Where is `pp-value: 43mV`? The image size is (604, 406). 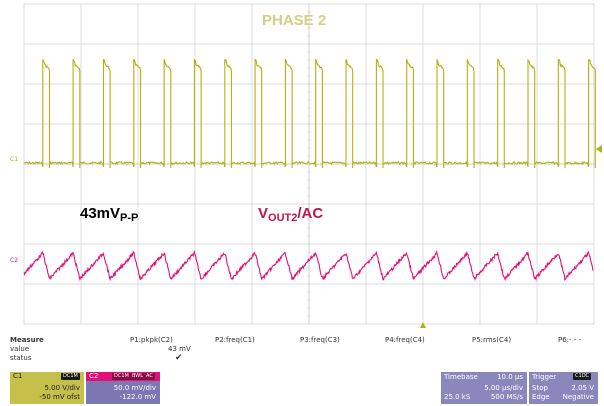
pp-value: 43mV is located at coordinates (100, 213).